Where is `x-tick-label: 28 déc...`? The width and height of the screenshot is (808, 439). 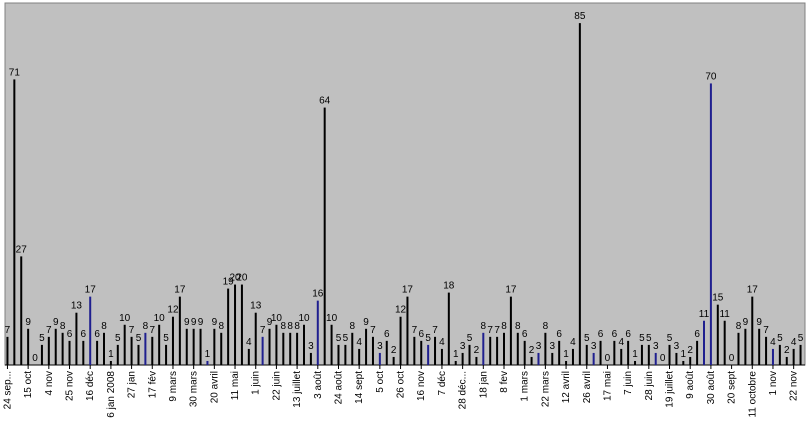 x-tick-label: 28 déc... is located at coordinates (463, 390).